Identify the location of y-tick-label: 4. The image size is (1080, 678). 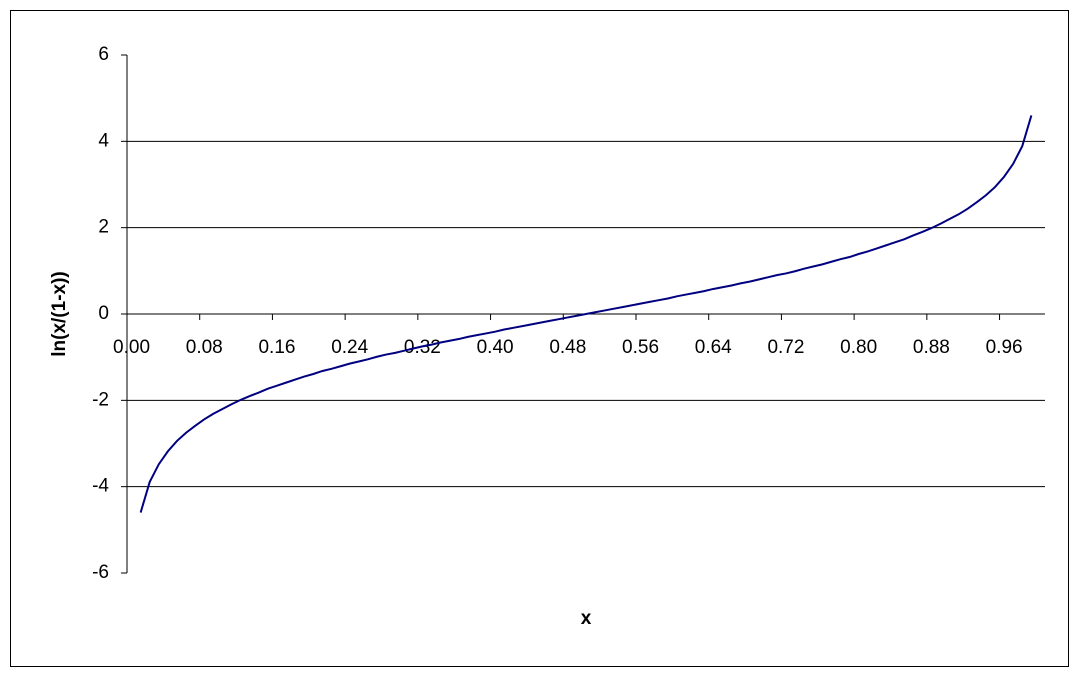
(103, 140).